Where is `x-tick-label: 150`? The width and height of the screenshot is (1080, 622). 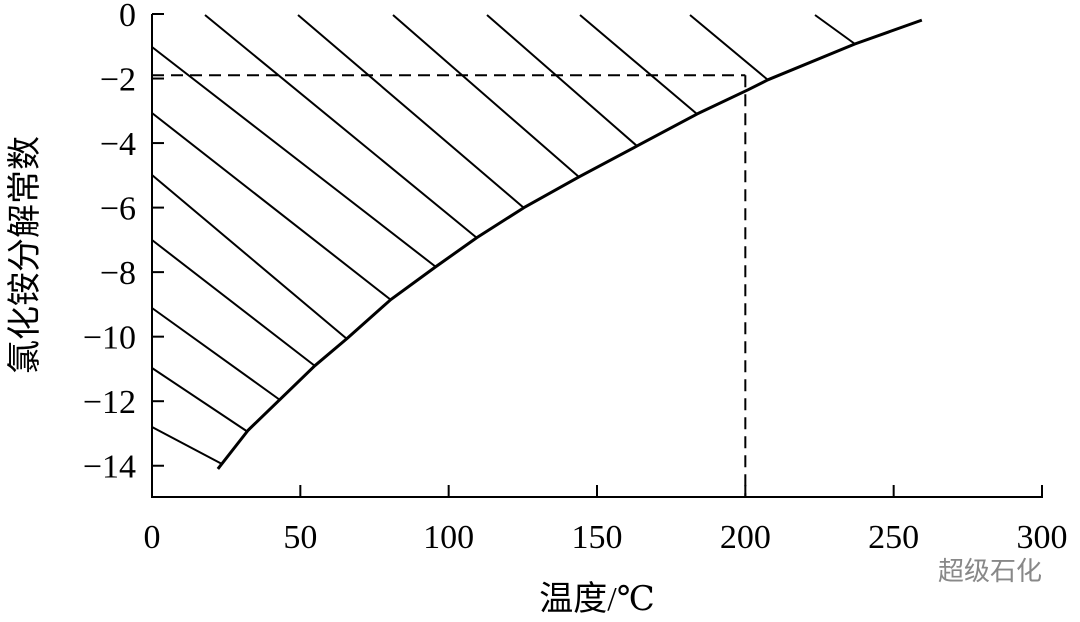
x-tick-label: 150 is located at coordinates (597, 537).